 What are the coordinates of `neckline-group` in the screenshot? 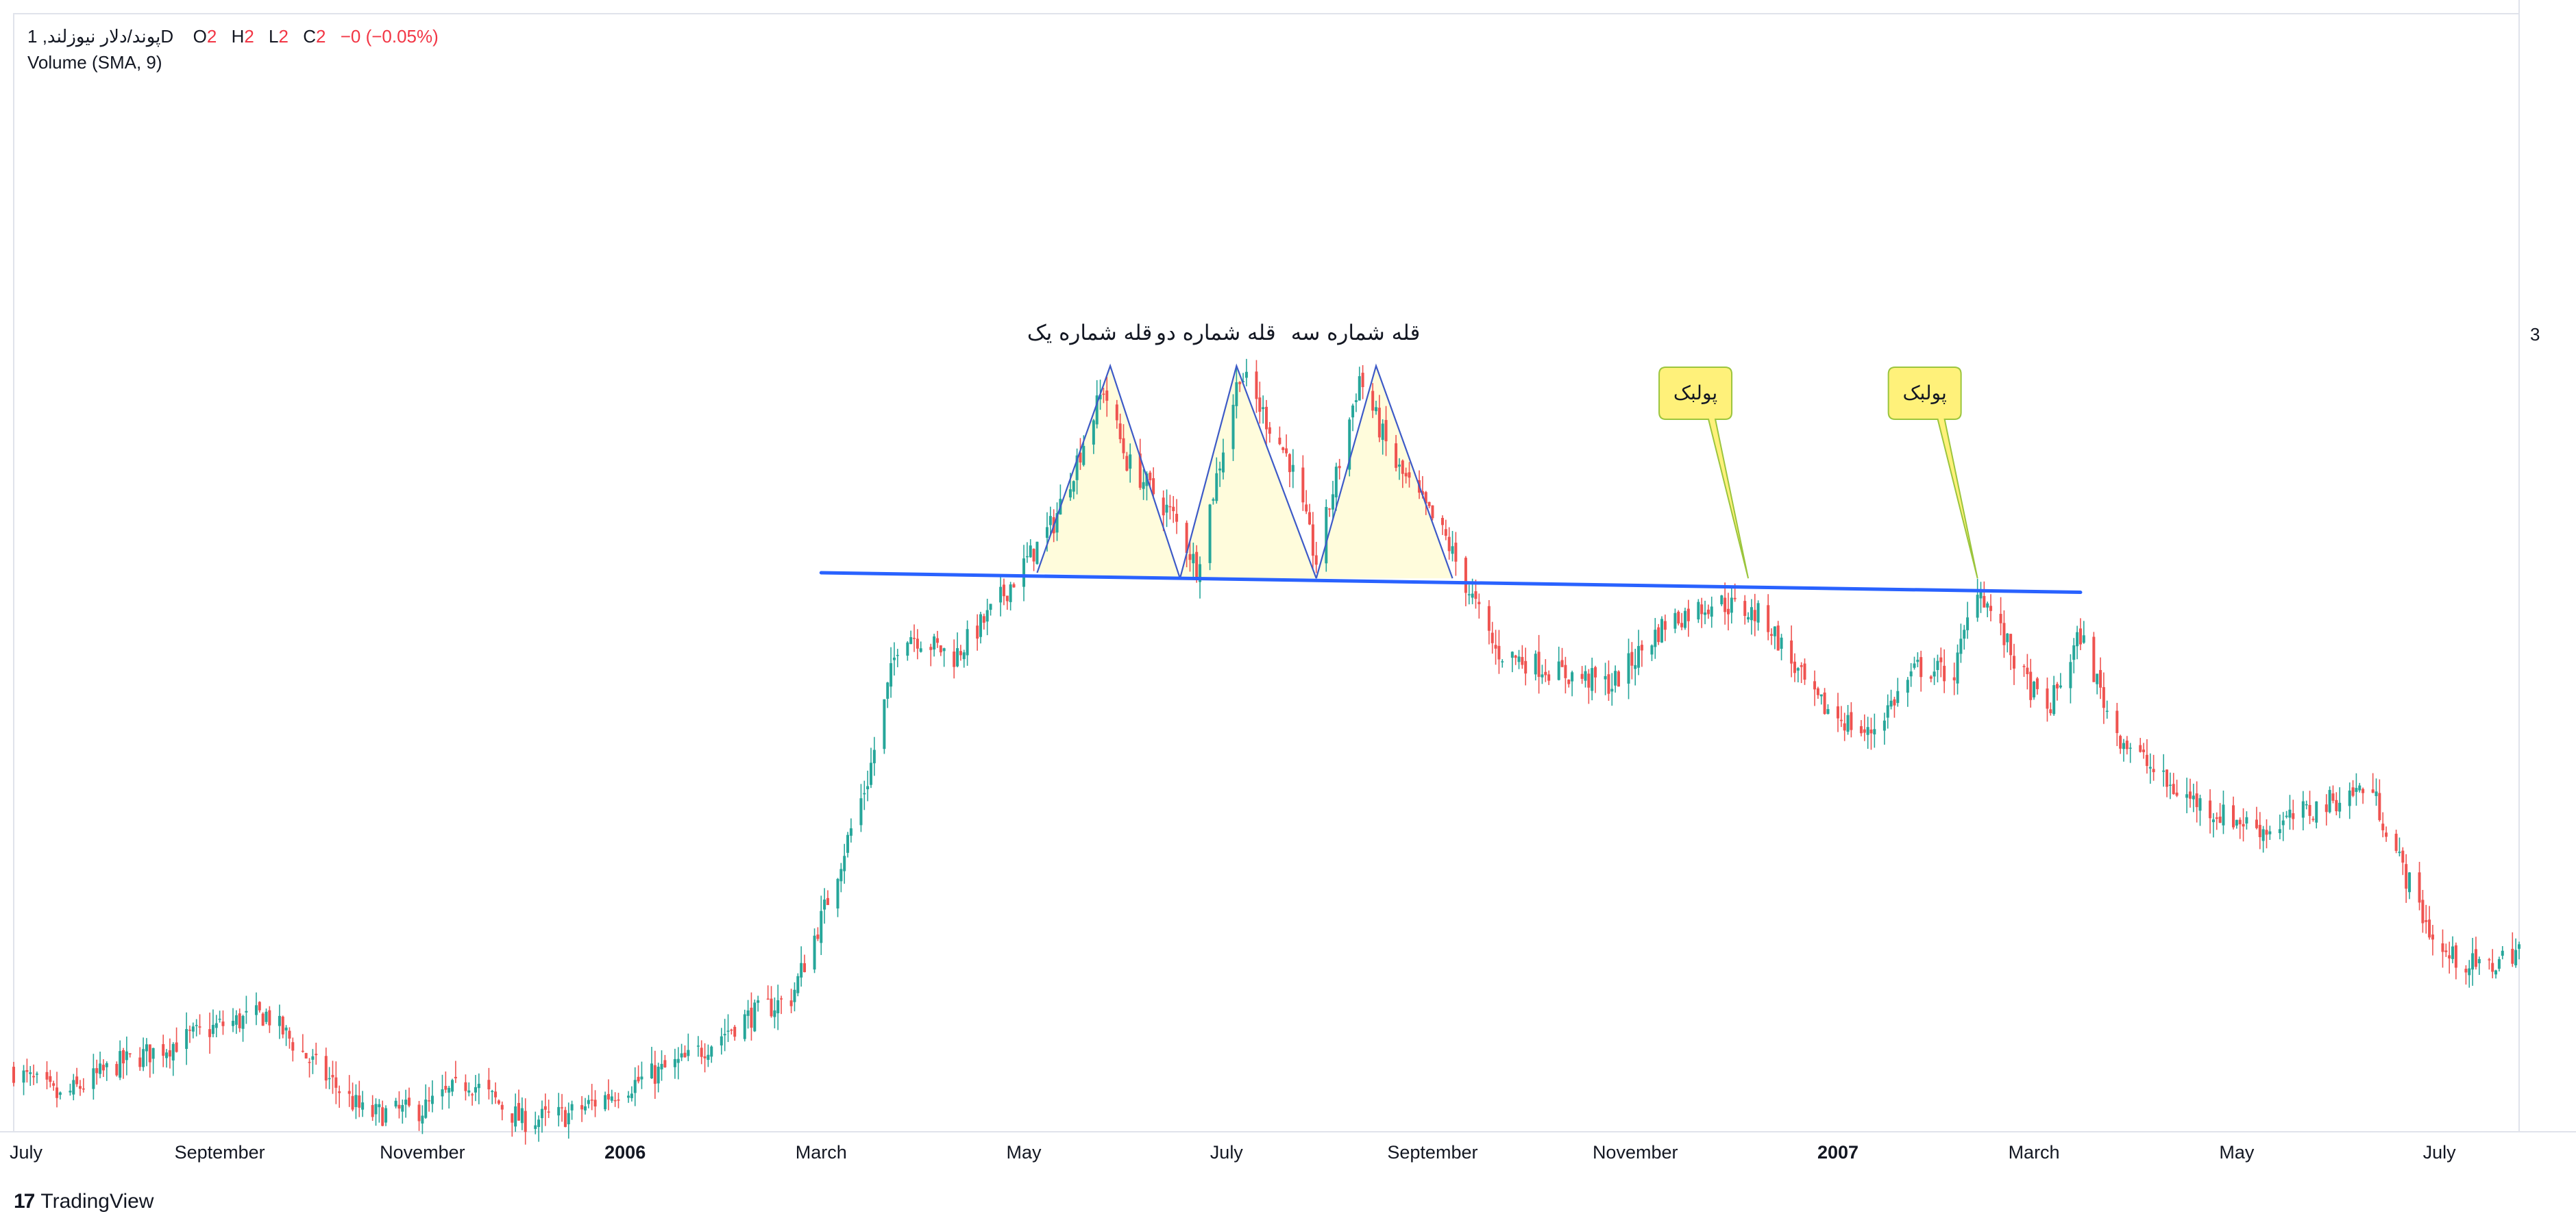 It's located at (1451, 583).